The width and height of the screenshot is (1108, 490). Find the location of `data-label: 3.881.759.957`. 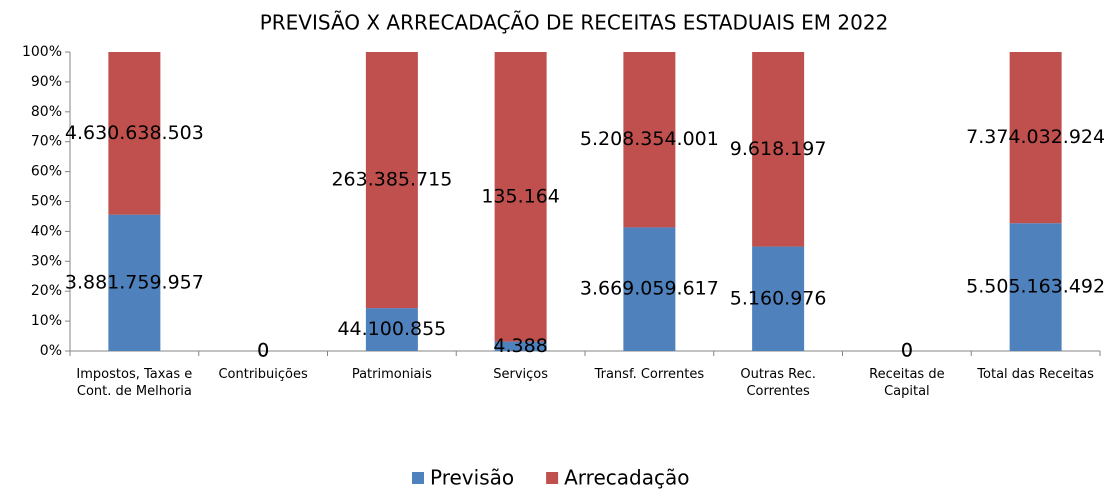

data-label: 3.881.759.957 is located at coordinates (134, 282).